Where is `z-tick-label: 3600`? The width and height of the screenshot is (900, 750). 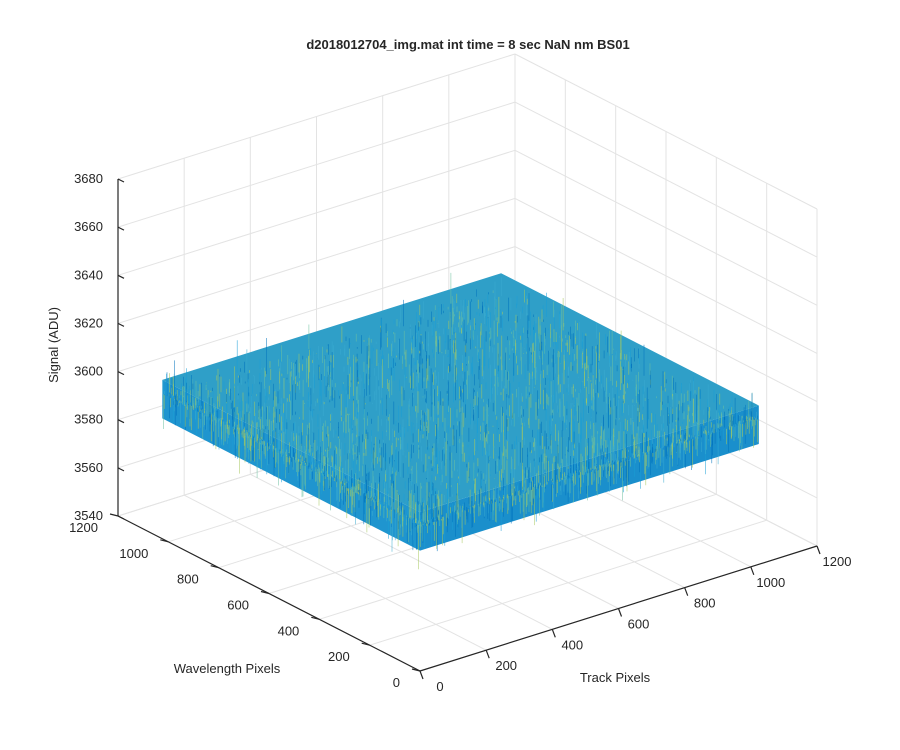 z-tick-label: 3600 is located at coordinates (88, 371).